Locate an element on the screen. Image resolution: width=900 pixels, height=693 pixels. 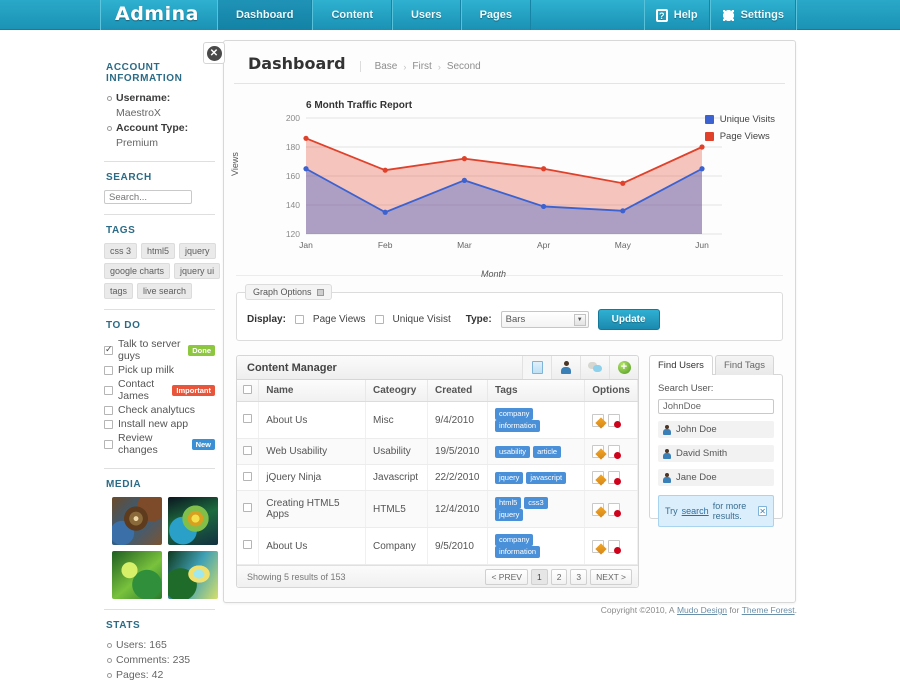
tag-item: live search is located at coordinates (165, 291).